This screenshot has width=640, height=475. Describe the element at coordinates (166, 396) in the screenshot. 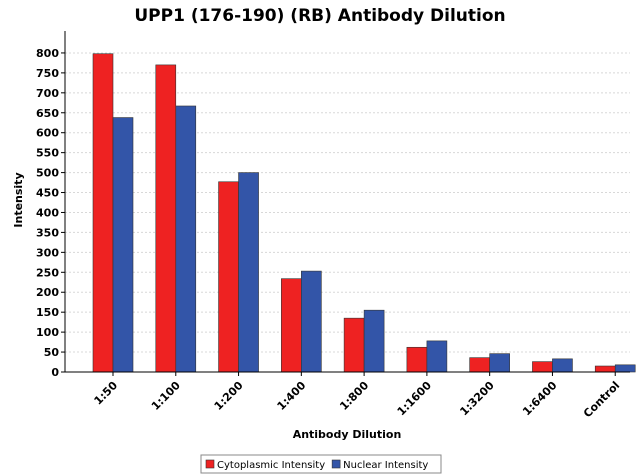

I see `x-tick-label: 1:100` at that location.